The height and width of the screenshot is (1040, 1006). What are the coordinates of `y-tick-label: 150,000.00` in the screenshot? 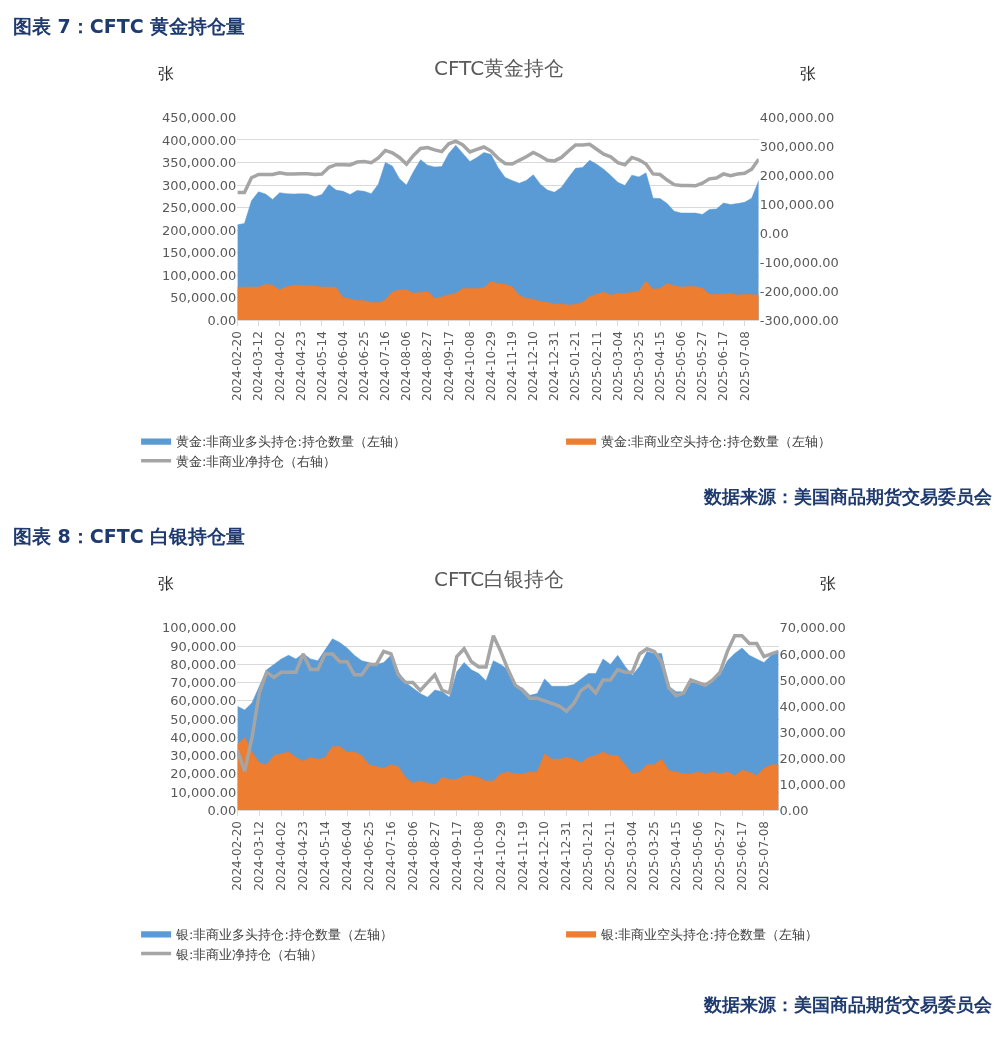 It's located at (199, 253).